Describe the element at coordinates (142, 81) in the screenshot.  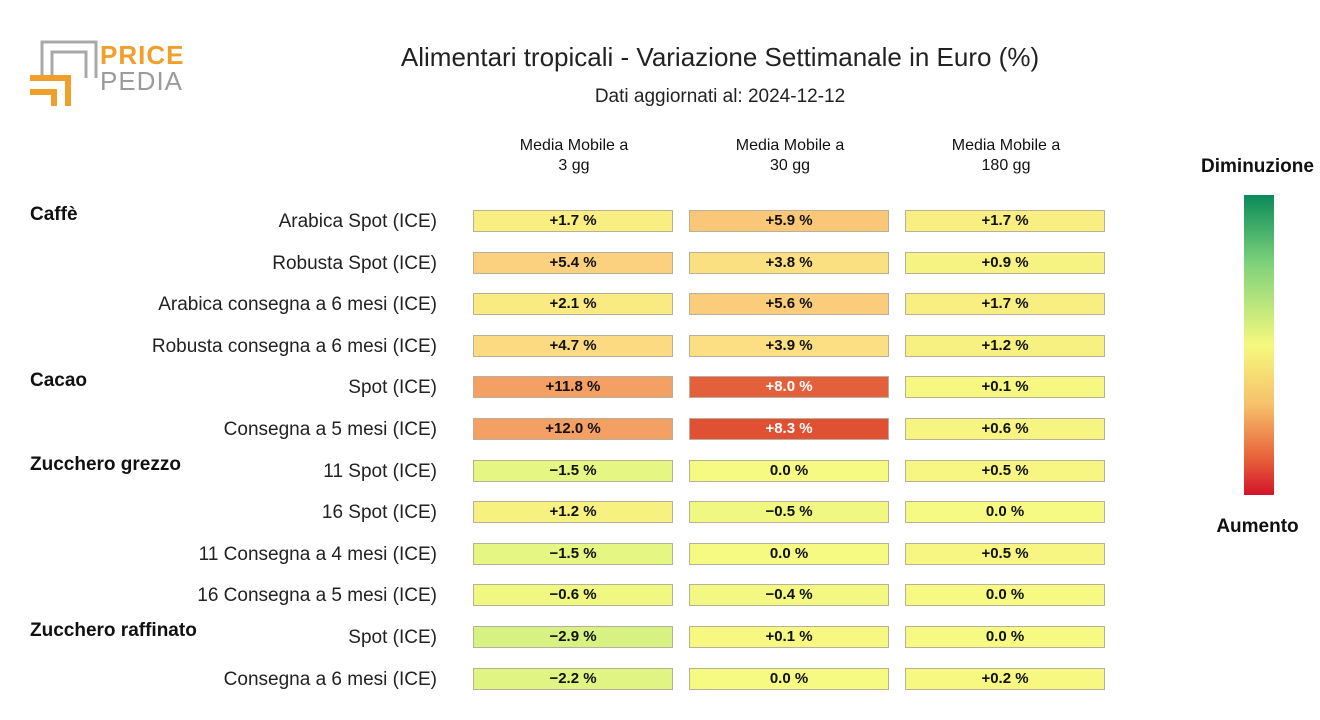
I see `logo-text-pedia: PEDIA` at that location.